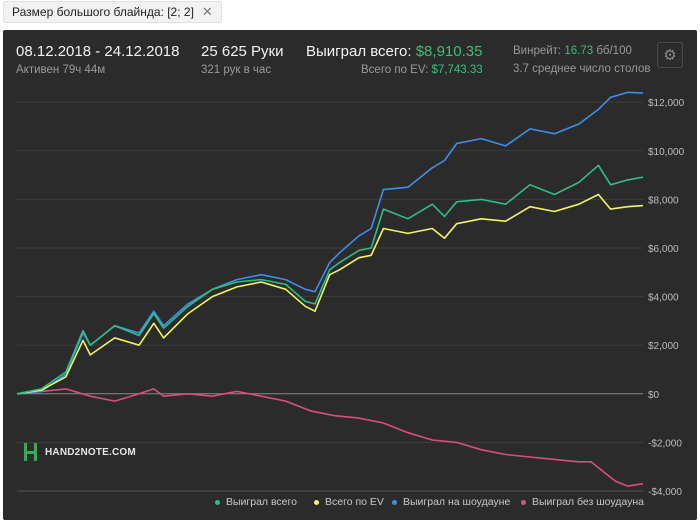 This screenshot has height=524, width=700. What do you see at coordinates (350, 13) in the screenshot?
I see `filter-bar: Размер большого блайнда: [2; 2] ✕` at bounding box center [350, 13].